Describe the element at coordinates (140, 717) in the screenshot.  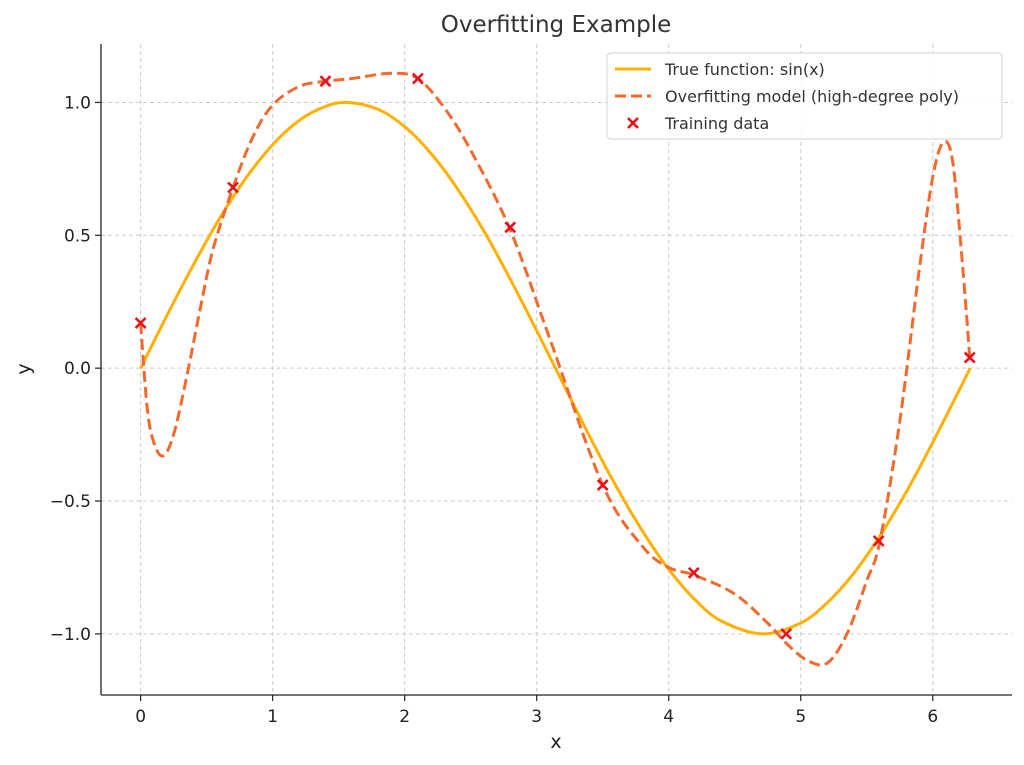
I see `x-tick-label: 0` at that location.